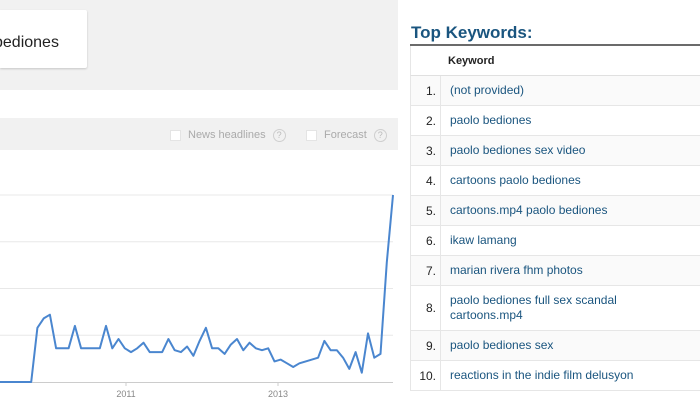 The width and height of the screenshot is (700, 410). Describe the element at coordinates (426, 308) in the screenshot. I see `keyword-rank: 8.` at that location.